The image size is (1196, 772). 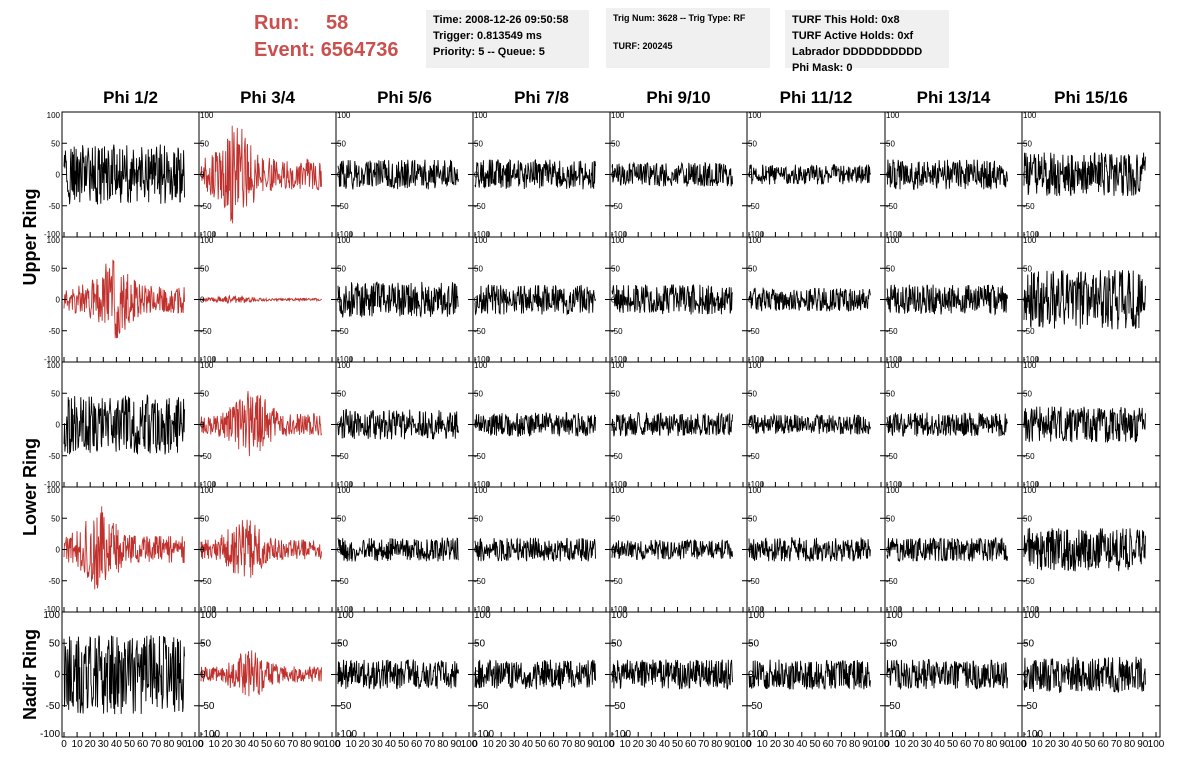 What do you see at coordinates (822, 68) in the screenshot?
I see `phi-mask-text: Phi Mask: 0` at bounding box center [822, 68].